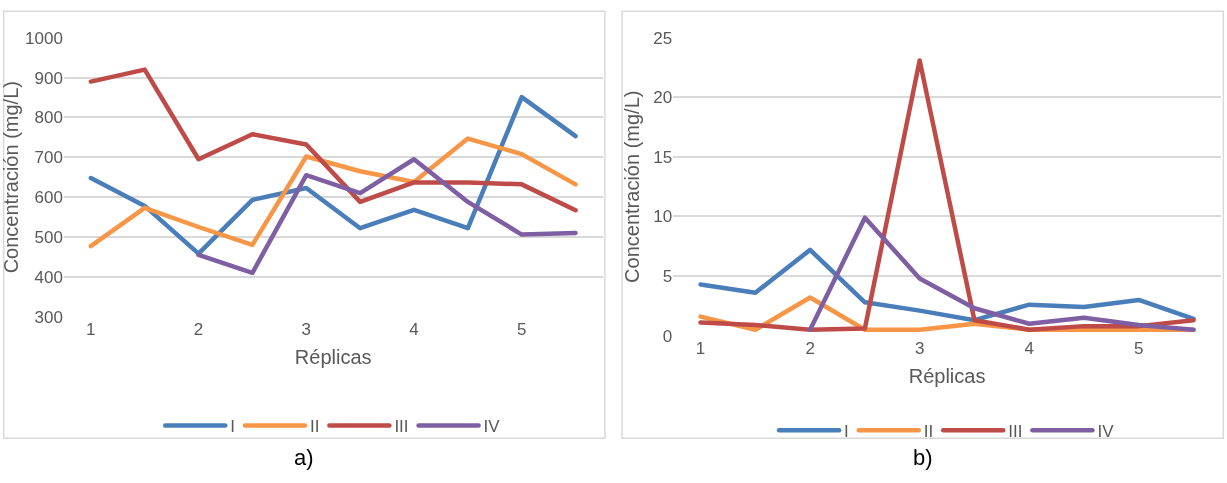 This screenshot has height=483, width=1227. Describe the element at coordinates (48, 118) in the screenshot. I see `y-tick-label: 800` at that location.